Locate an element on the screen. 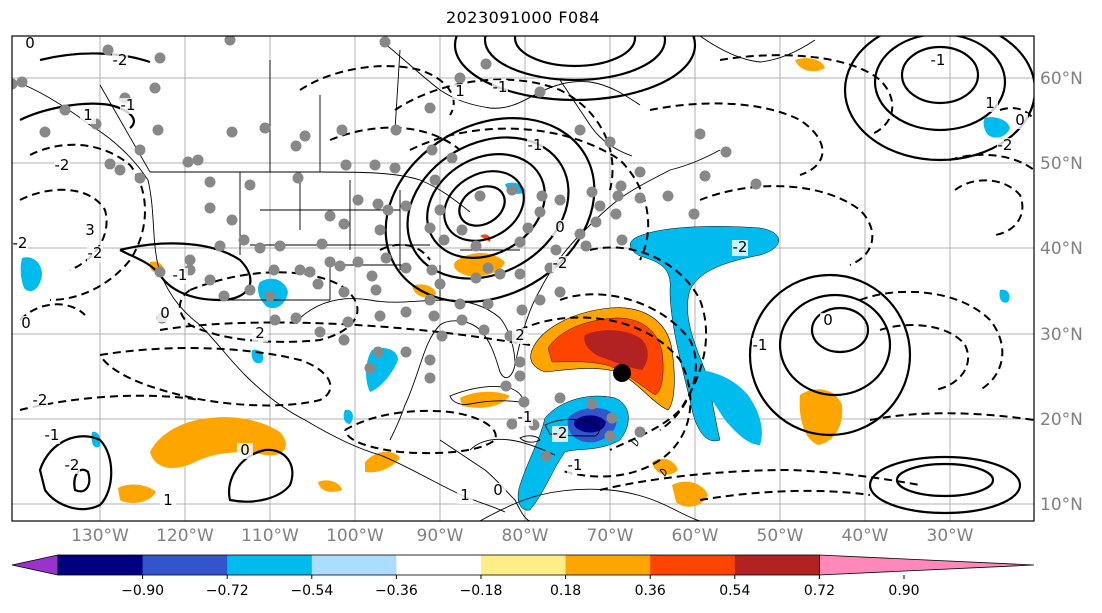 The image size is (1102, 613). colorbar-tick-label: 0.90 is located at coordinates (903, 591).